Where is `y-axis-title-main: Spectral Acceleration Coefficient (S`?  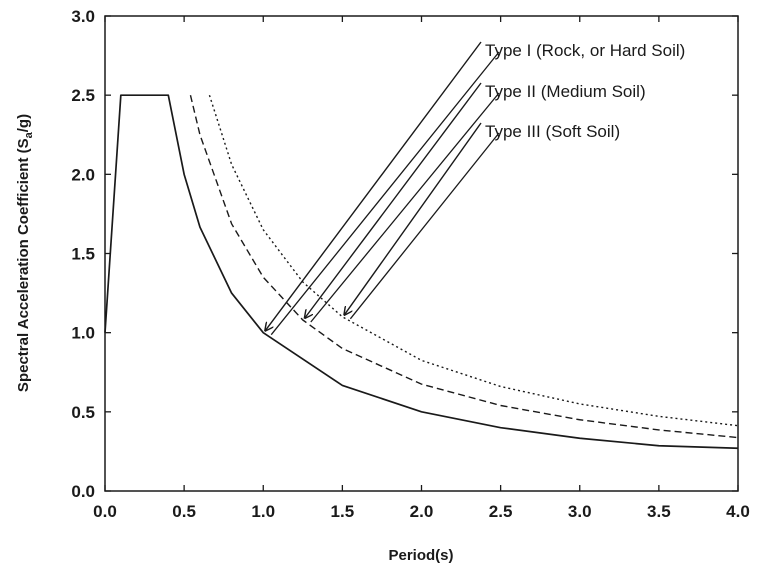
y-axis-title-main: Spectral Acceleration Coefficient (S is located at coordinates (23, 265).